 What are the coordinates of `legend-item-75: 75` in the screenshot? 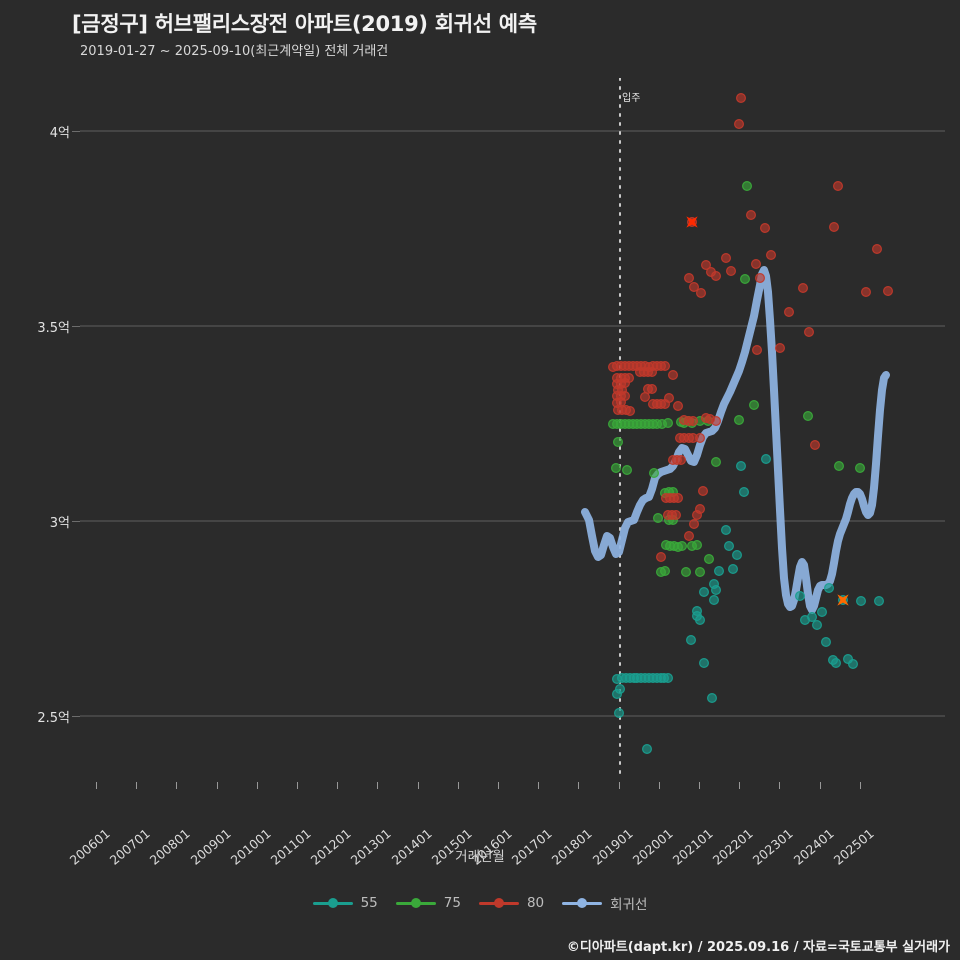 It's located at (428, 903).